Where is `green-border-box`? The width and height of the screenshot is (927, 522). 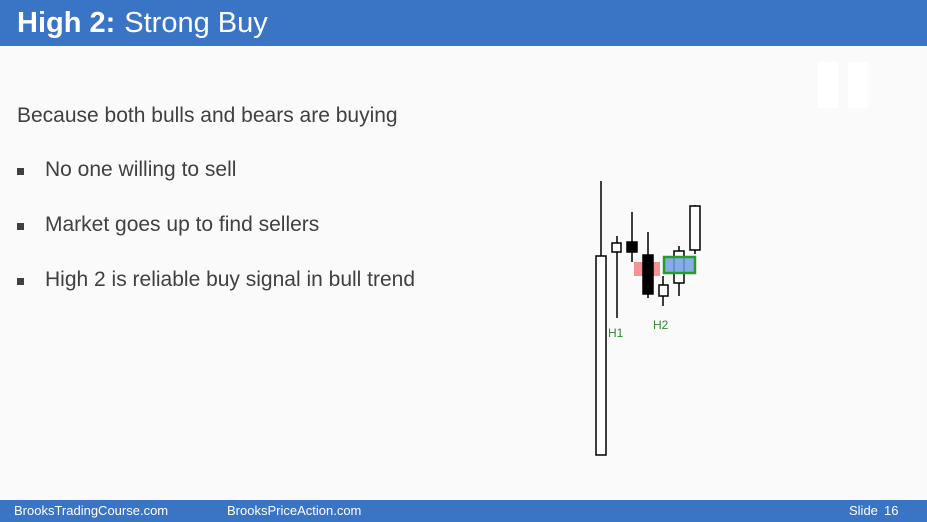 green-border-box is located at coordinates (679, 265).